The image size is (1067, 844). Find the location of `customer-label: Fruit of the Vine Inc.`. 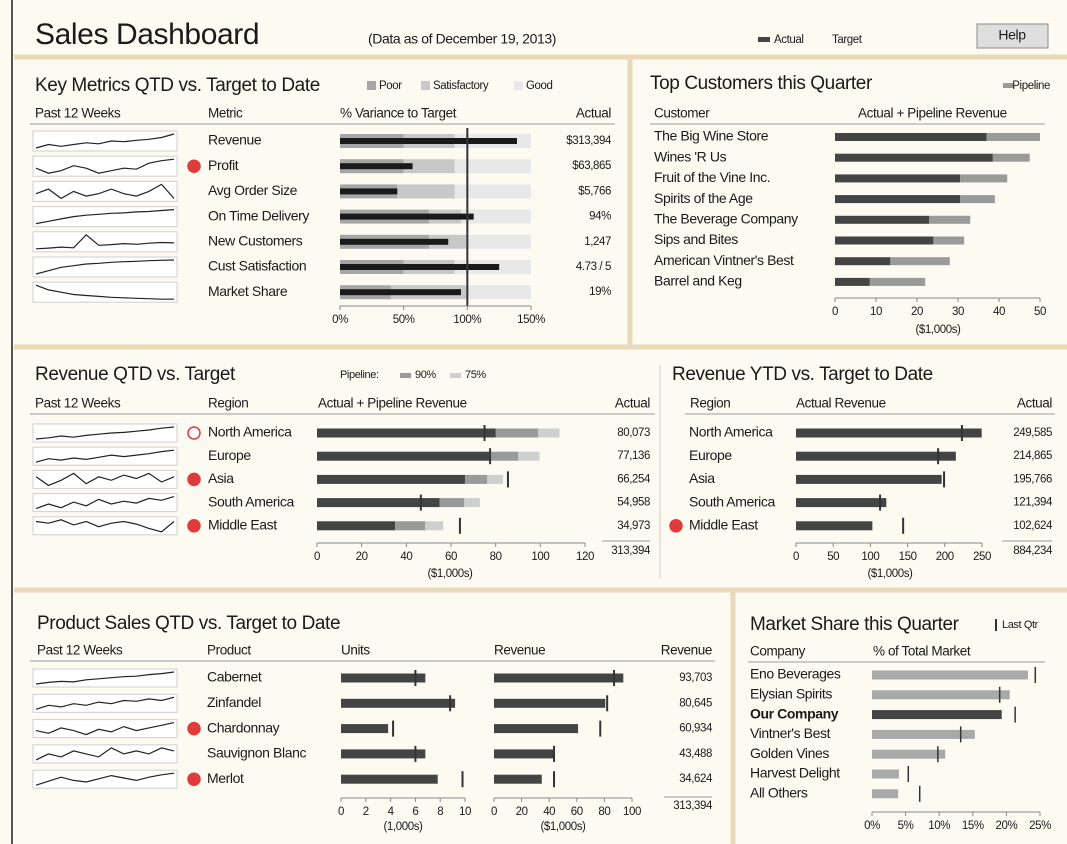

customer-label: Fruit of the Vine Inc. is located at coordinates (712, 177).